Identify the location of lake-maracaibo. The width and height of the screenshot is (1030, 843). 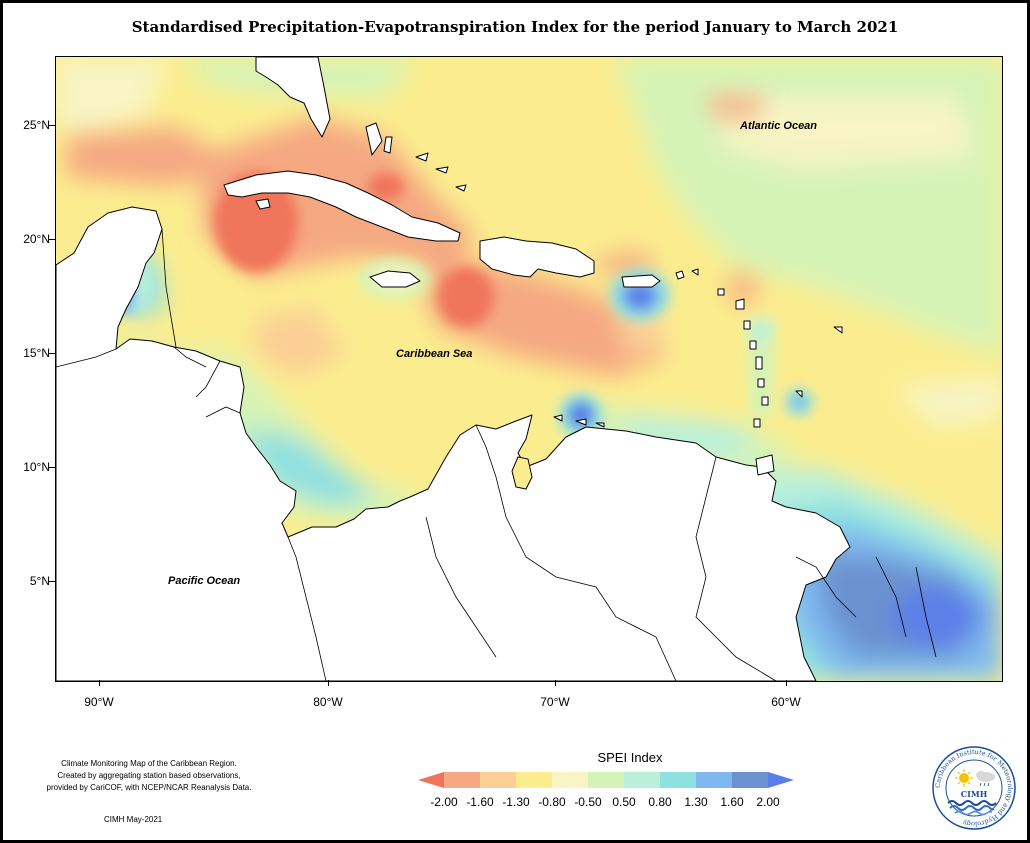
(522, 473).